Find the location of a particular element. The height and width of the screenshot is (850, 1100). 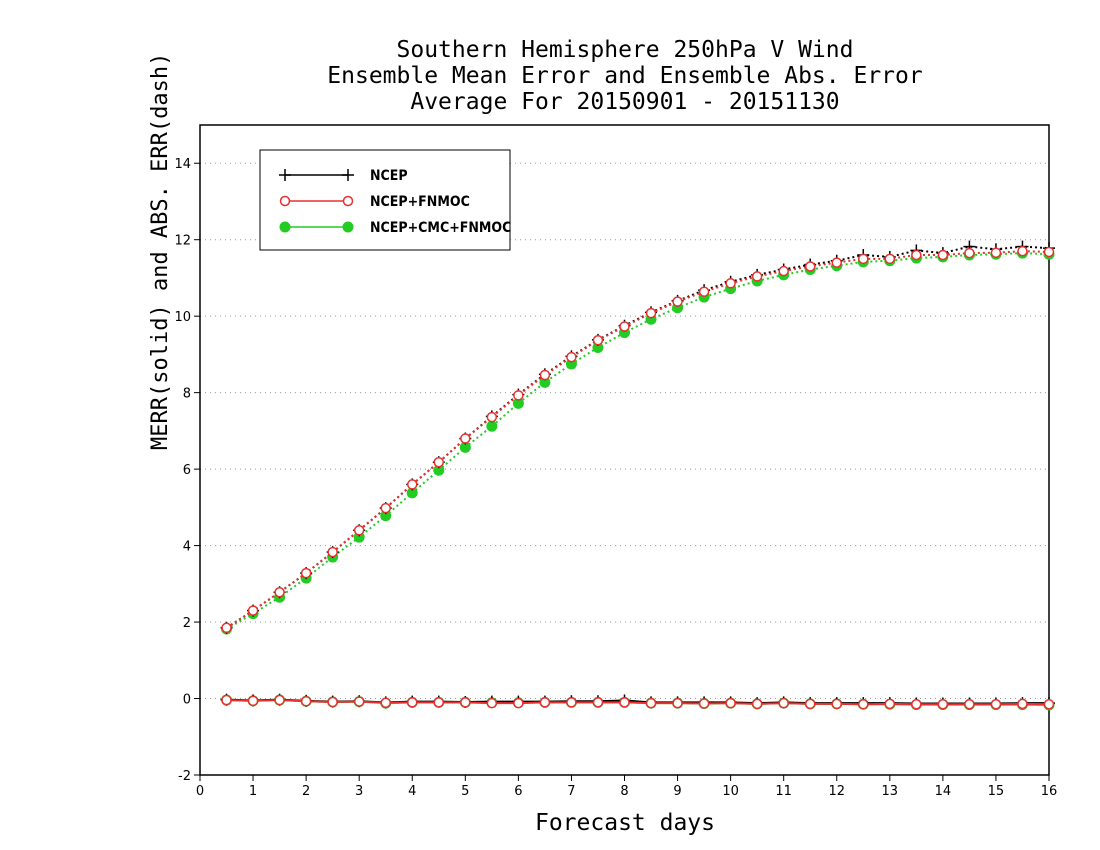

legend-box is located at coordinates (385, 200).